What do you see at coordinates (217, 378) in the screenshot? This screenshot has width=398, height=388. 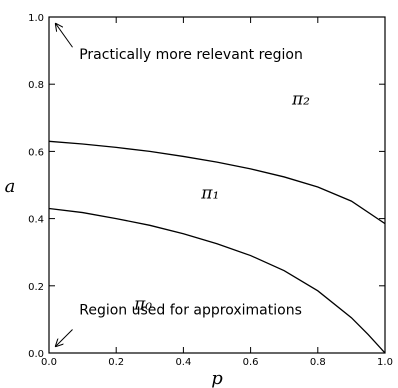 I see `x-axis-label: p` at bounding box center [217, 378].